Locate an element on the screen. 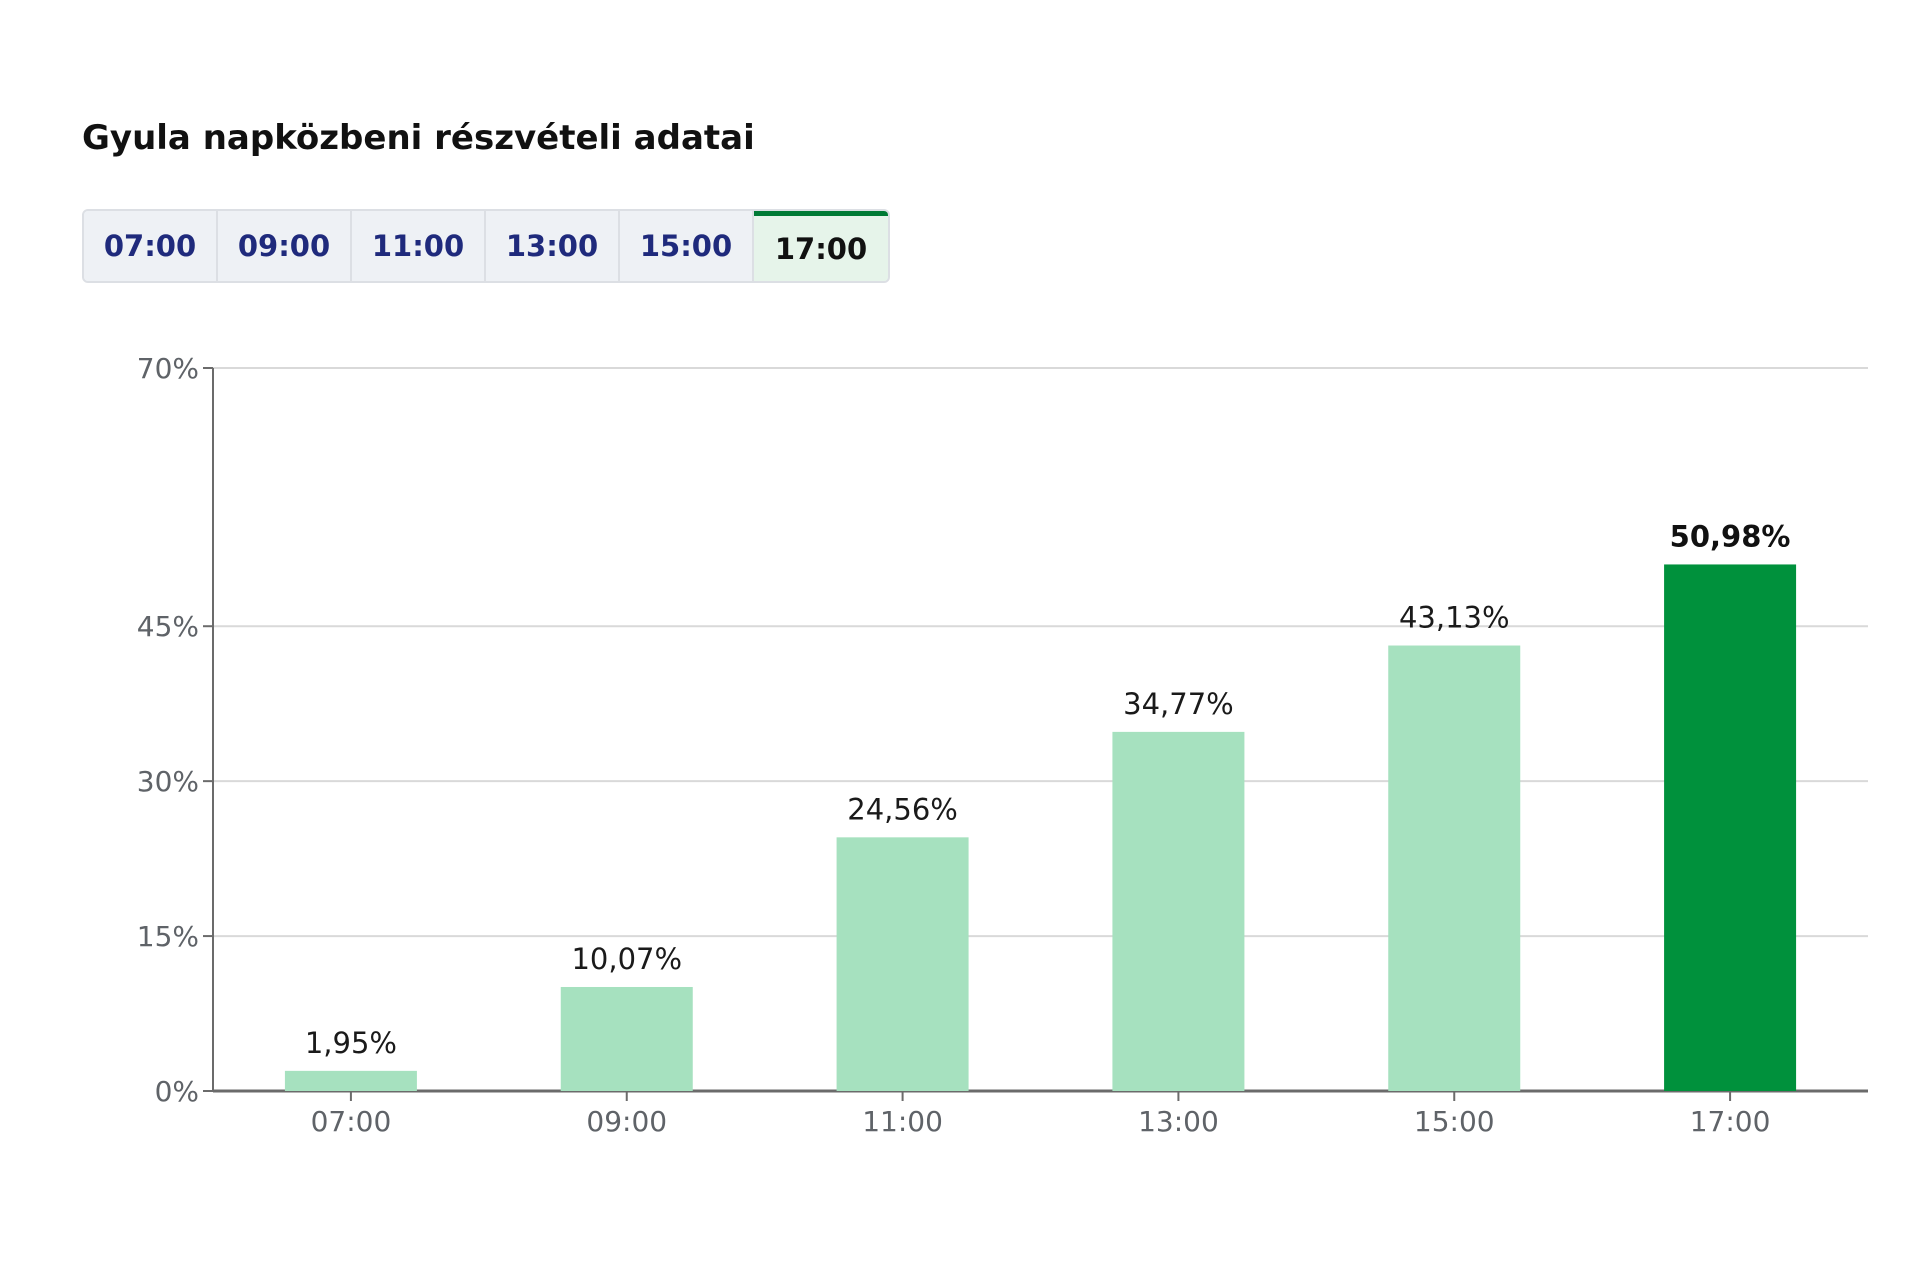 The width and height of the screenshot is (1920, 1280). y-tick-label: 70% is located at coordinates (168, 368).